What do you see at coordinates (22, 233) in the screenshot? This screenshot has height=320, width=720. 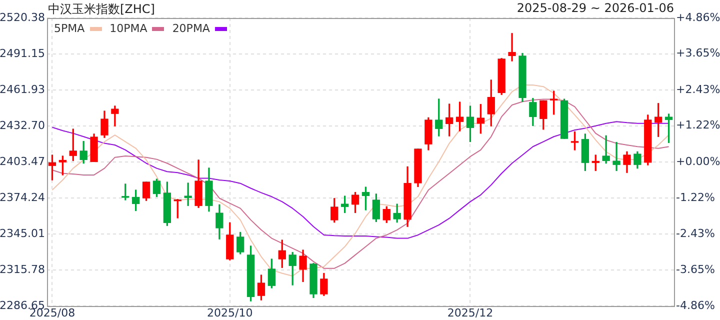 I see `y-tick-label: 2345.01` at bounding box center [22, 233].